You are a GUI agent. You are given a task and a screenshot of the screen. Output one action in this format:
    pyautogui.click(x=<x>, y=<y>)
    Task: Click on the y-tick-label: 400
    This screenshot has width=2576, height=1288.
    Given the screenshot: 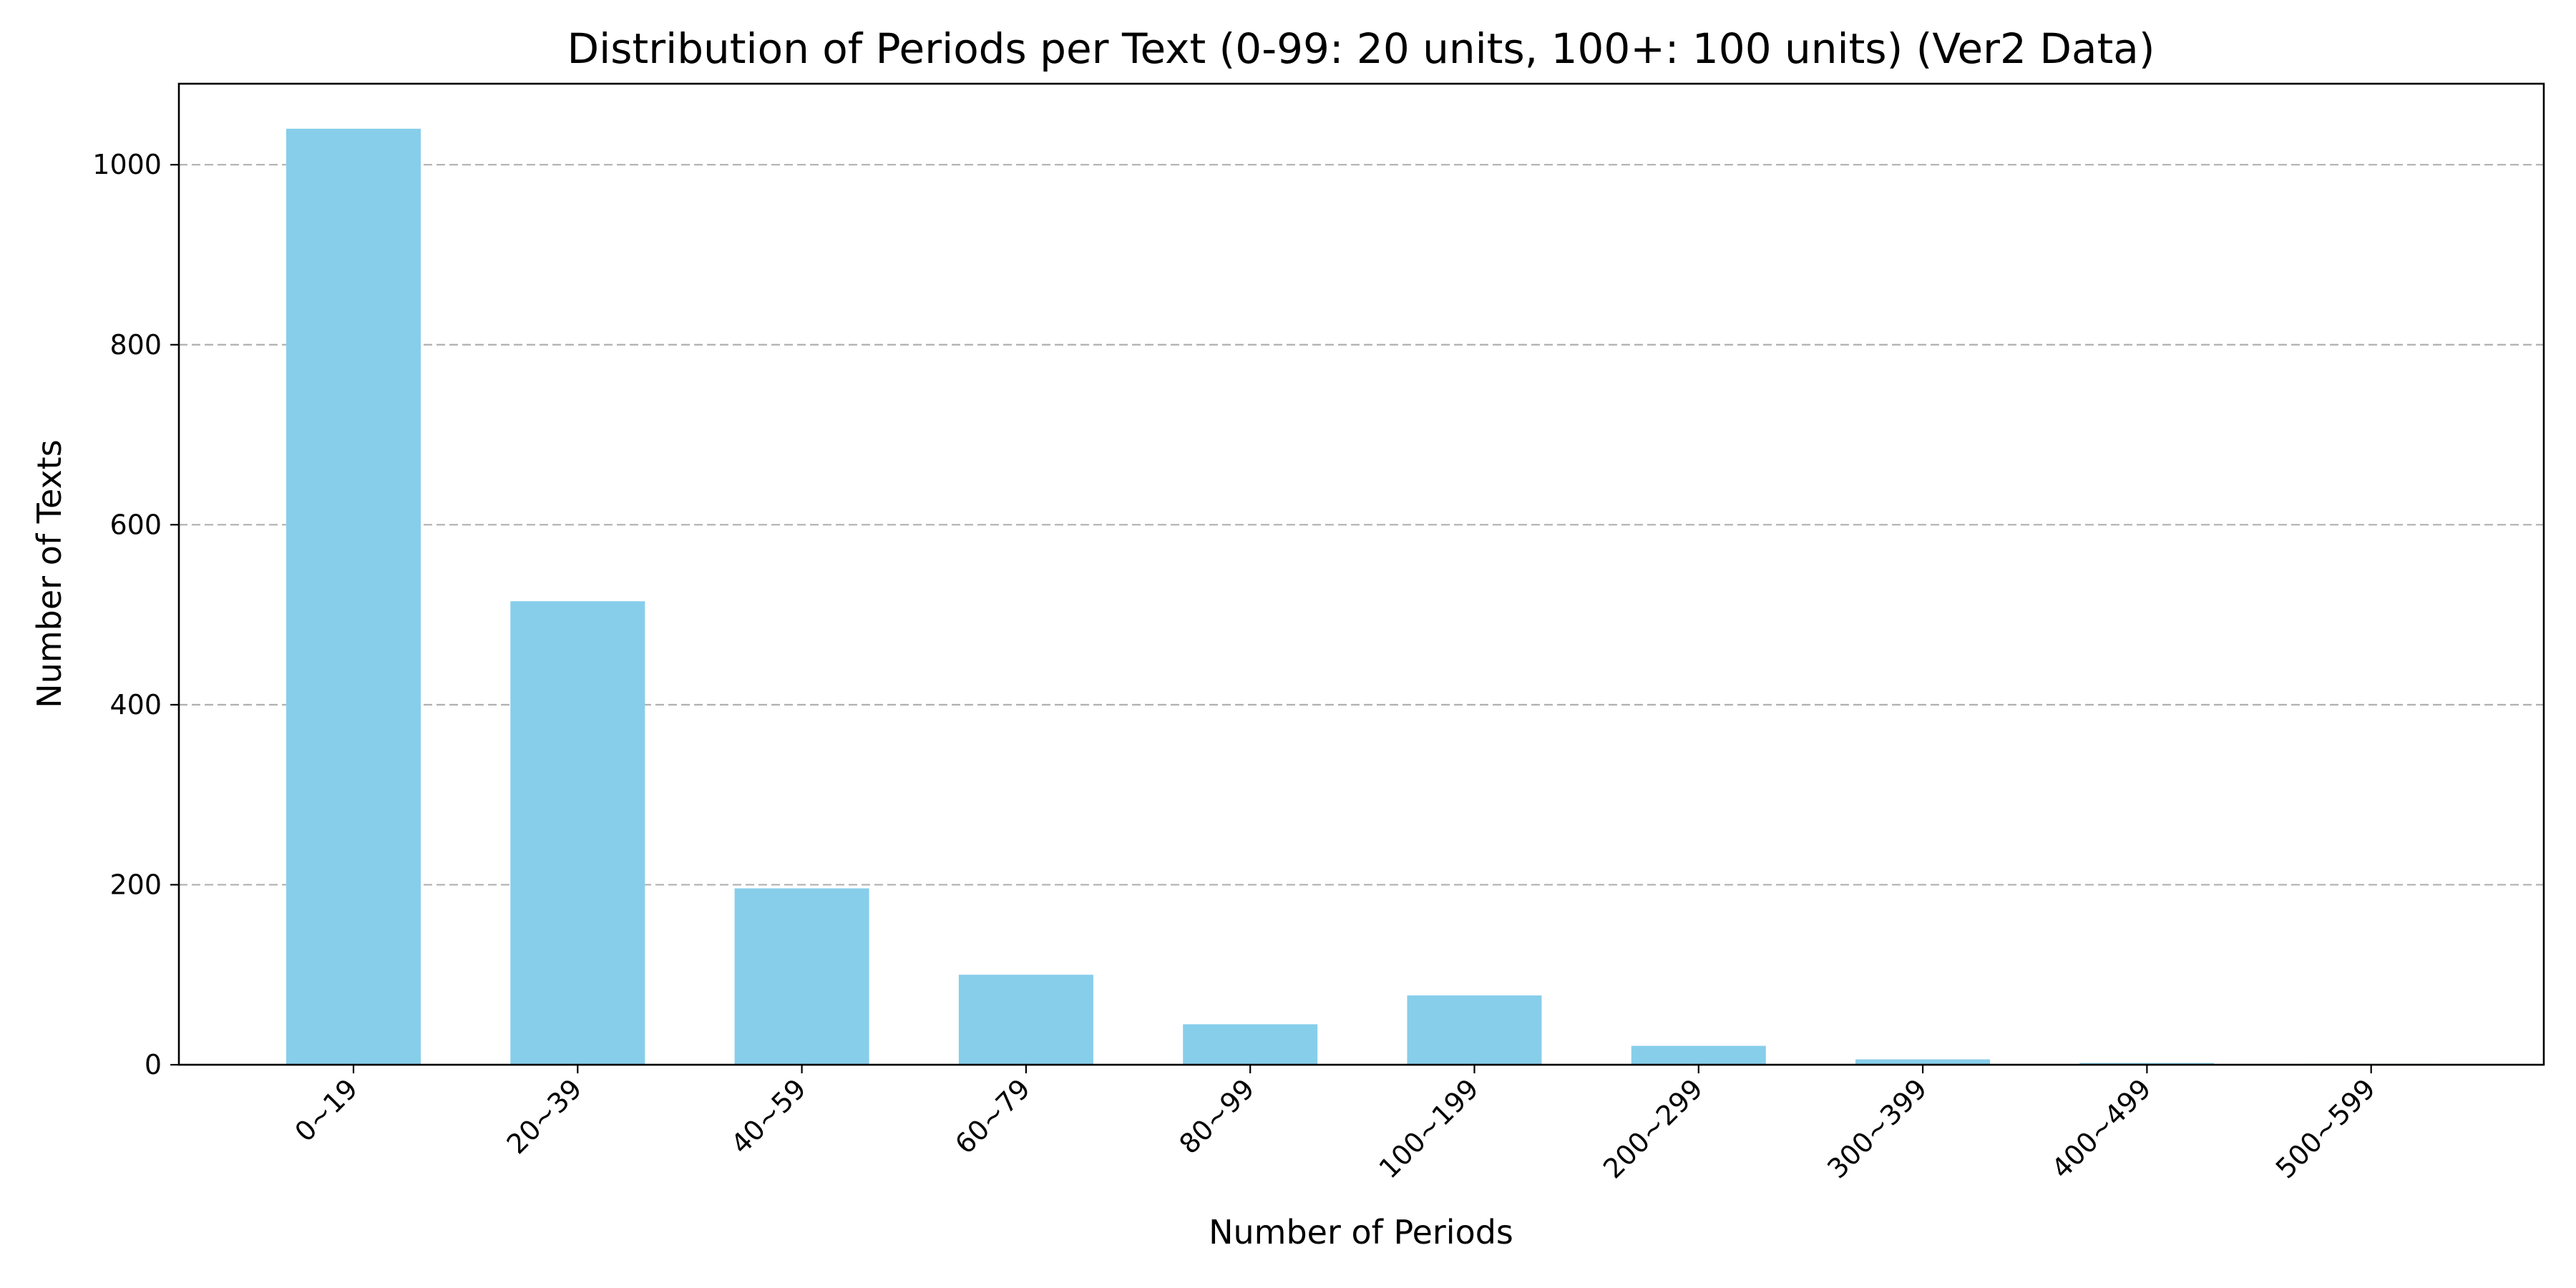 What is the action you would take?
    pyautogui.click(x=135, y=705)
    